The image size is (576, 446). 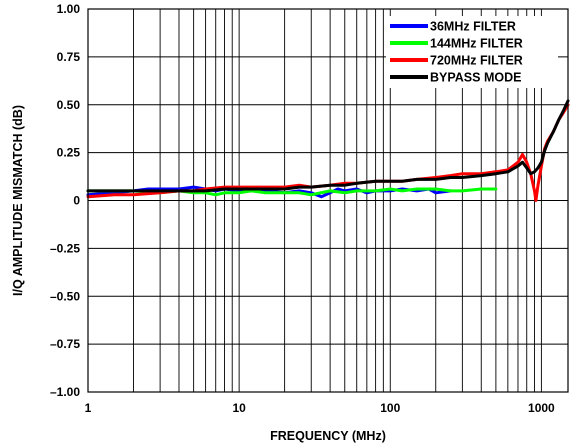 What do you see at coordinates (69, 57) in the screenshot?
I see `y-tick-label: 0.75` at bounding box center [69, 57].